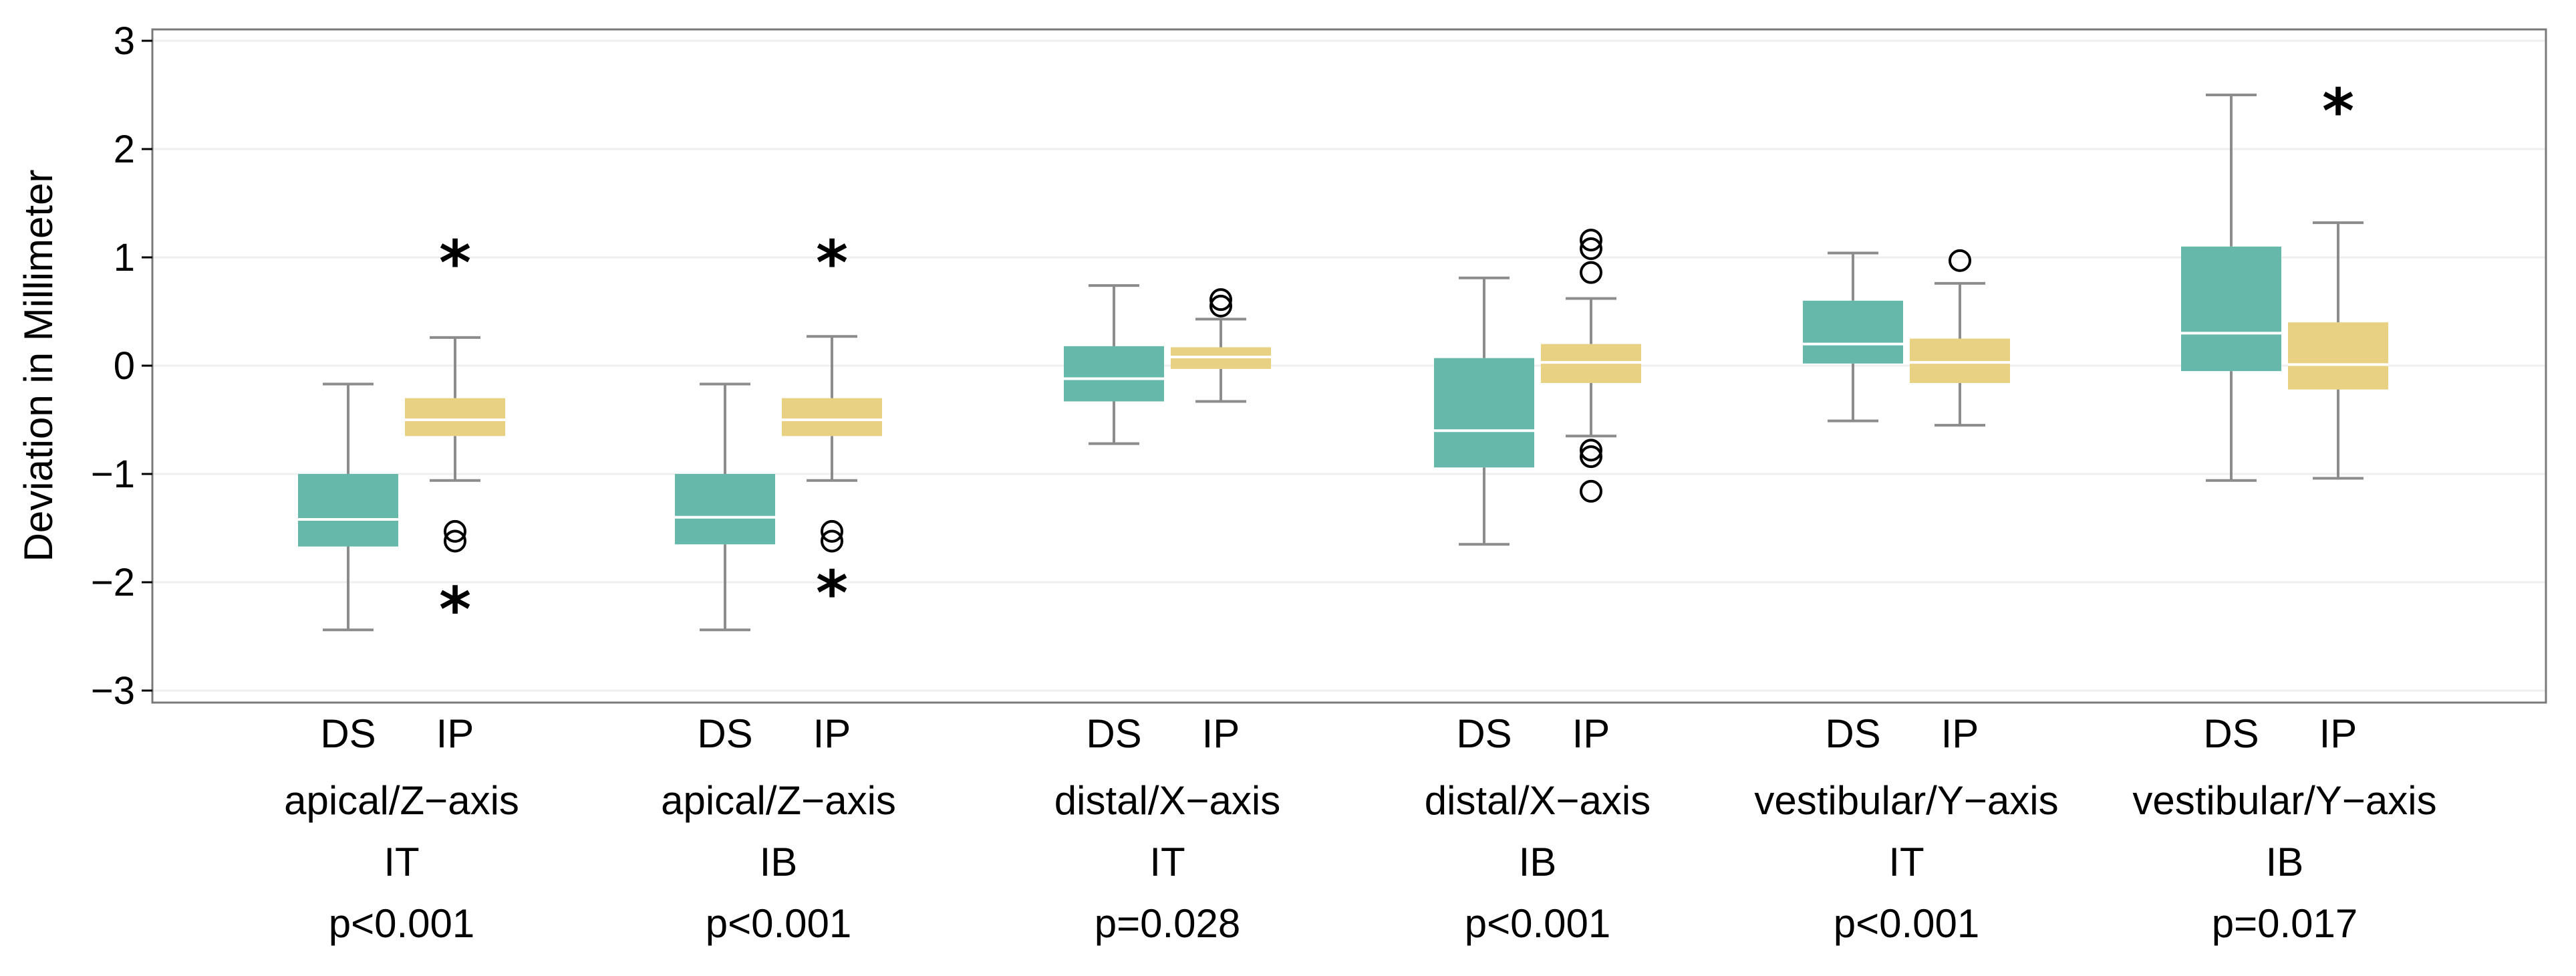  Describe the element at coordinates (2285, 924) in the screenshot. I see `group-pvalue-label: p=0.017` at that location.